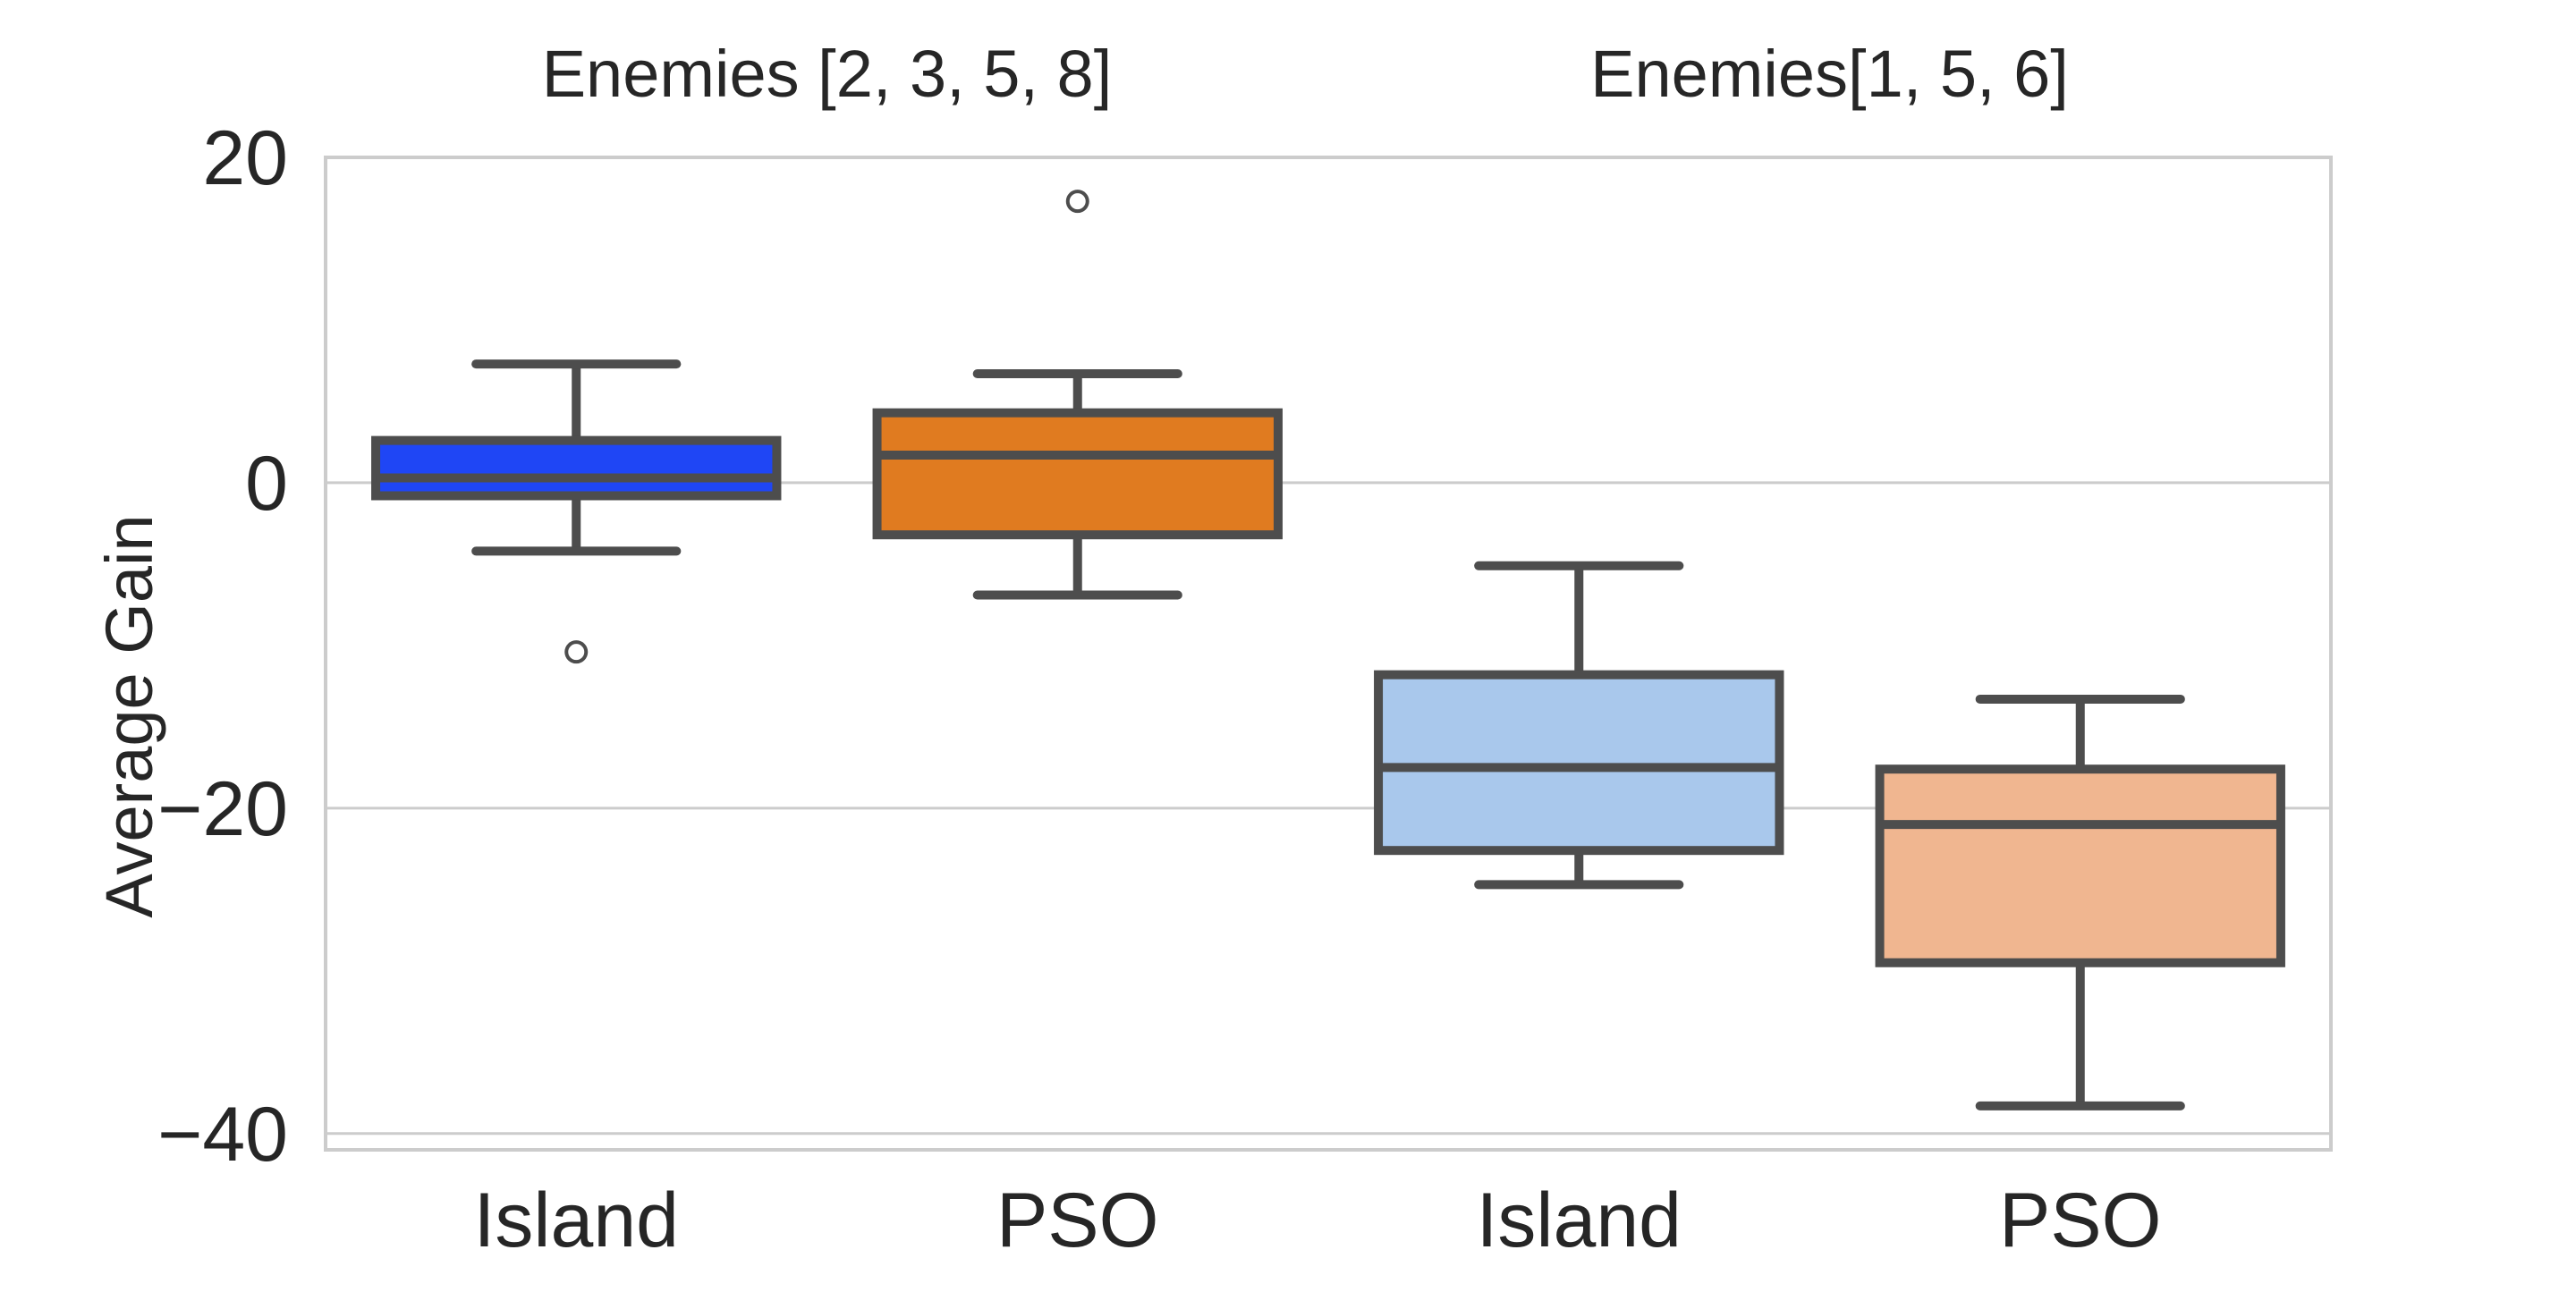 The width and height of the screenshot is (2576, 1292). What do you see at coordinates (129, 716) in the screenshot?
I see `y-axis-title: Average Gain` at bounding box center [129, 716].